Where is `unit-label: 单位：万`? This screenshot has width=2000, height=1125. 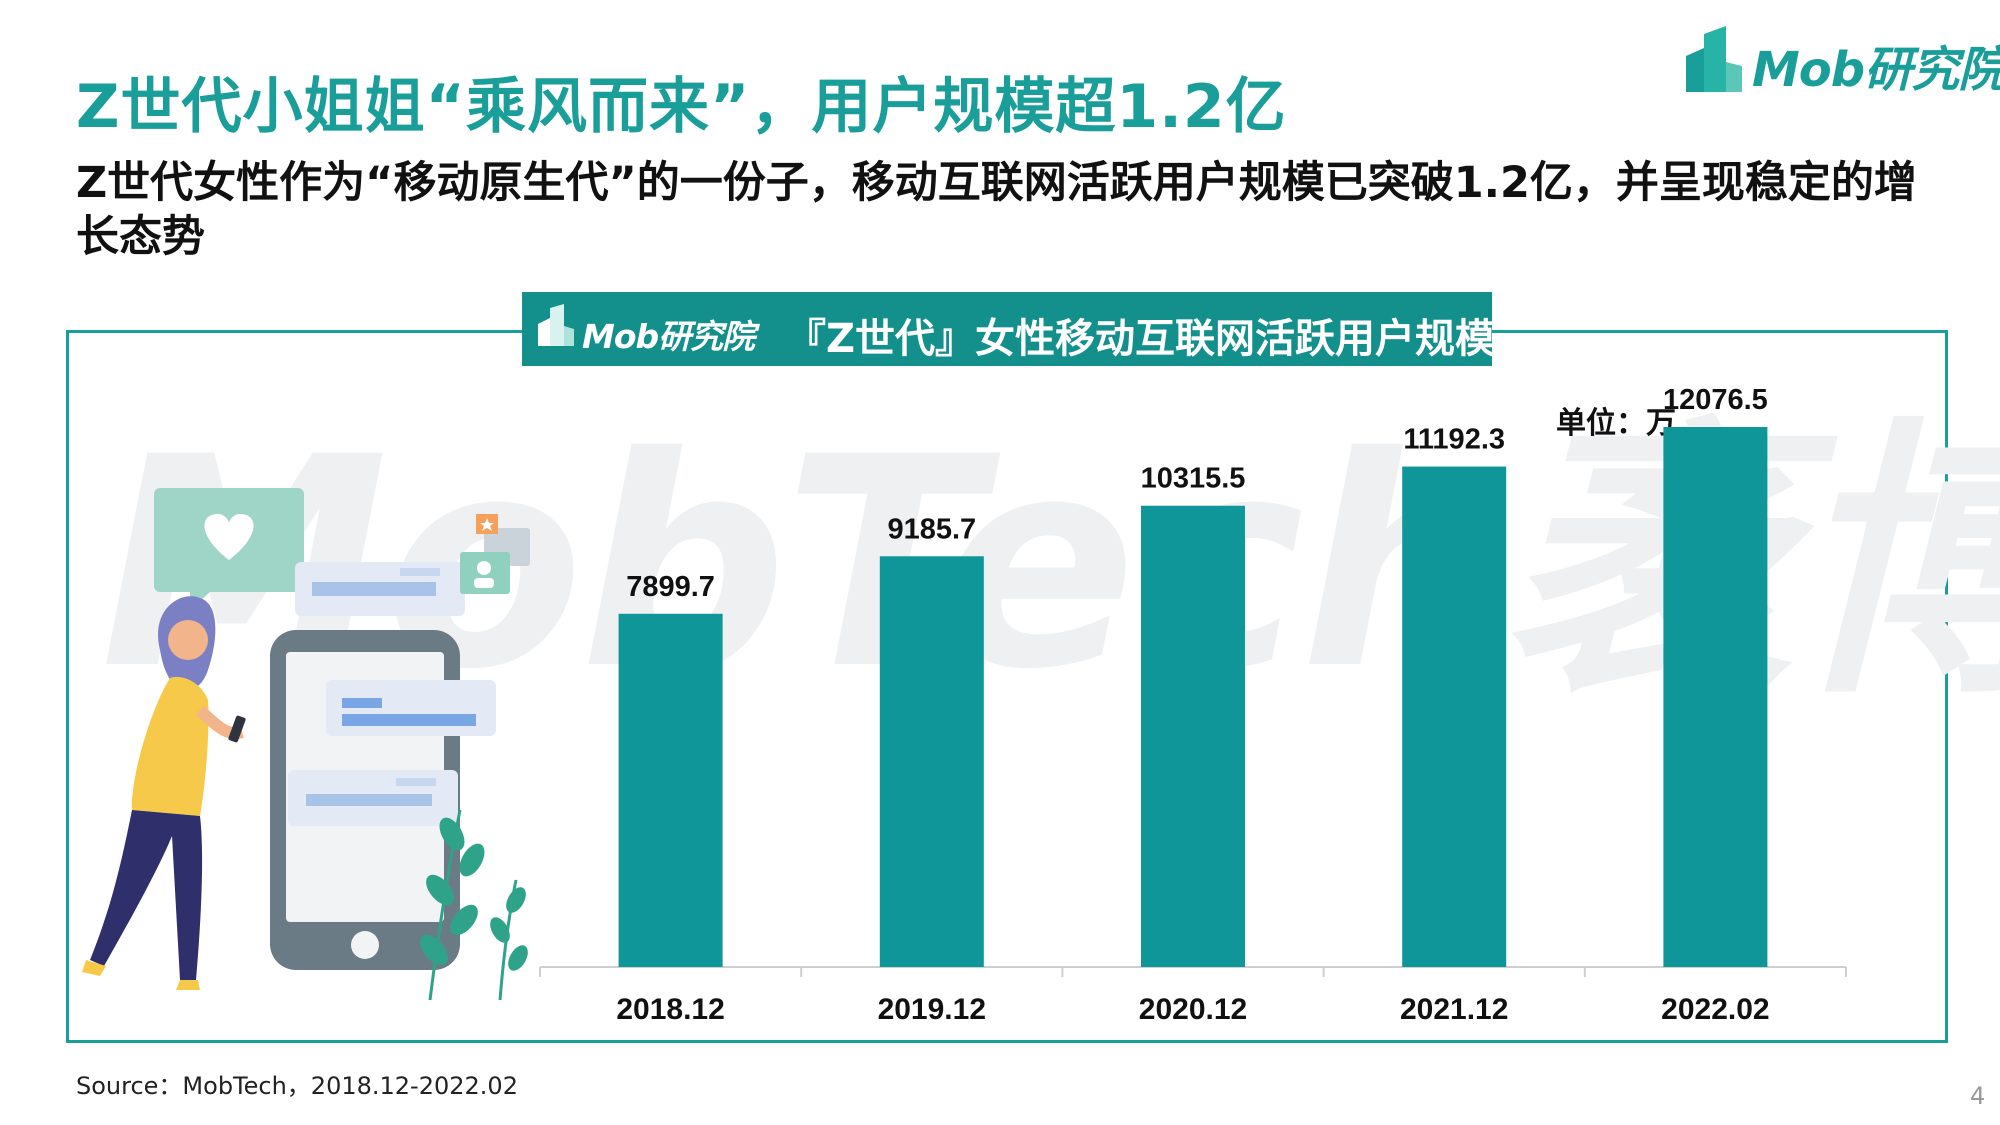
unit-label: 单位：万 is located at coordinates (1616, 423).